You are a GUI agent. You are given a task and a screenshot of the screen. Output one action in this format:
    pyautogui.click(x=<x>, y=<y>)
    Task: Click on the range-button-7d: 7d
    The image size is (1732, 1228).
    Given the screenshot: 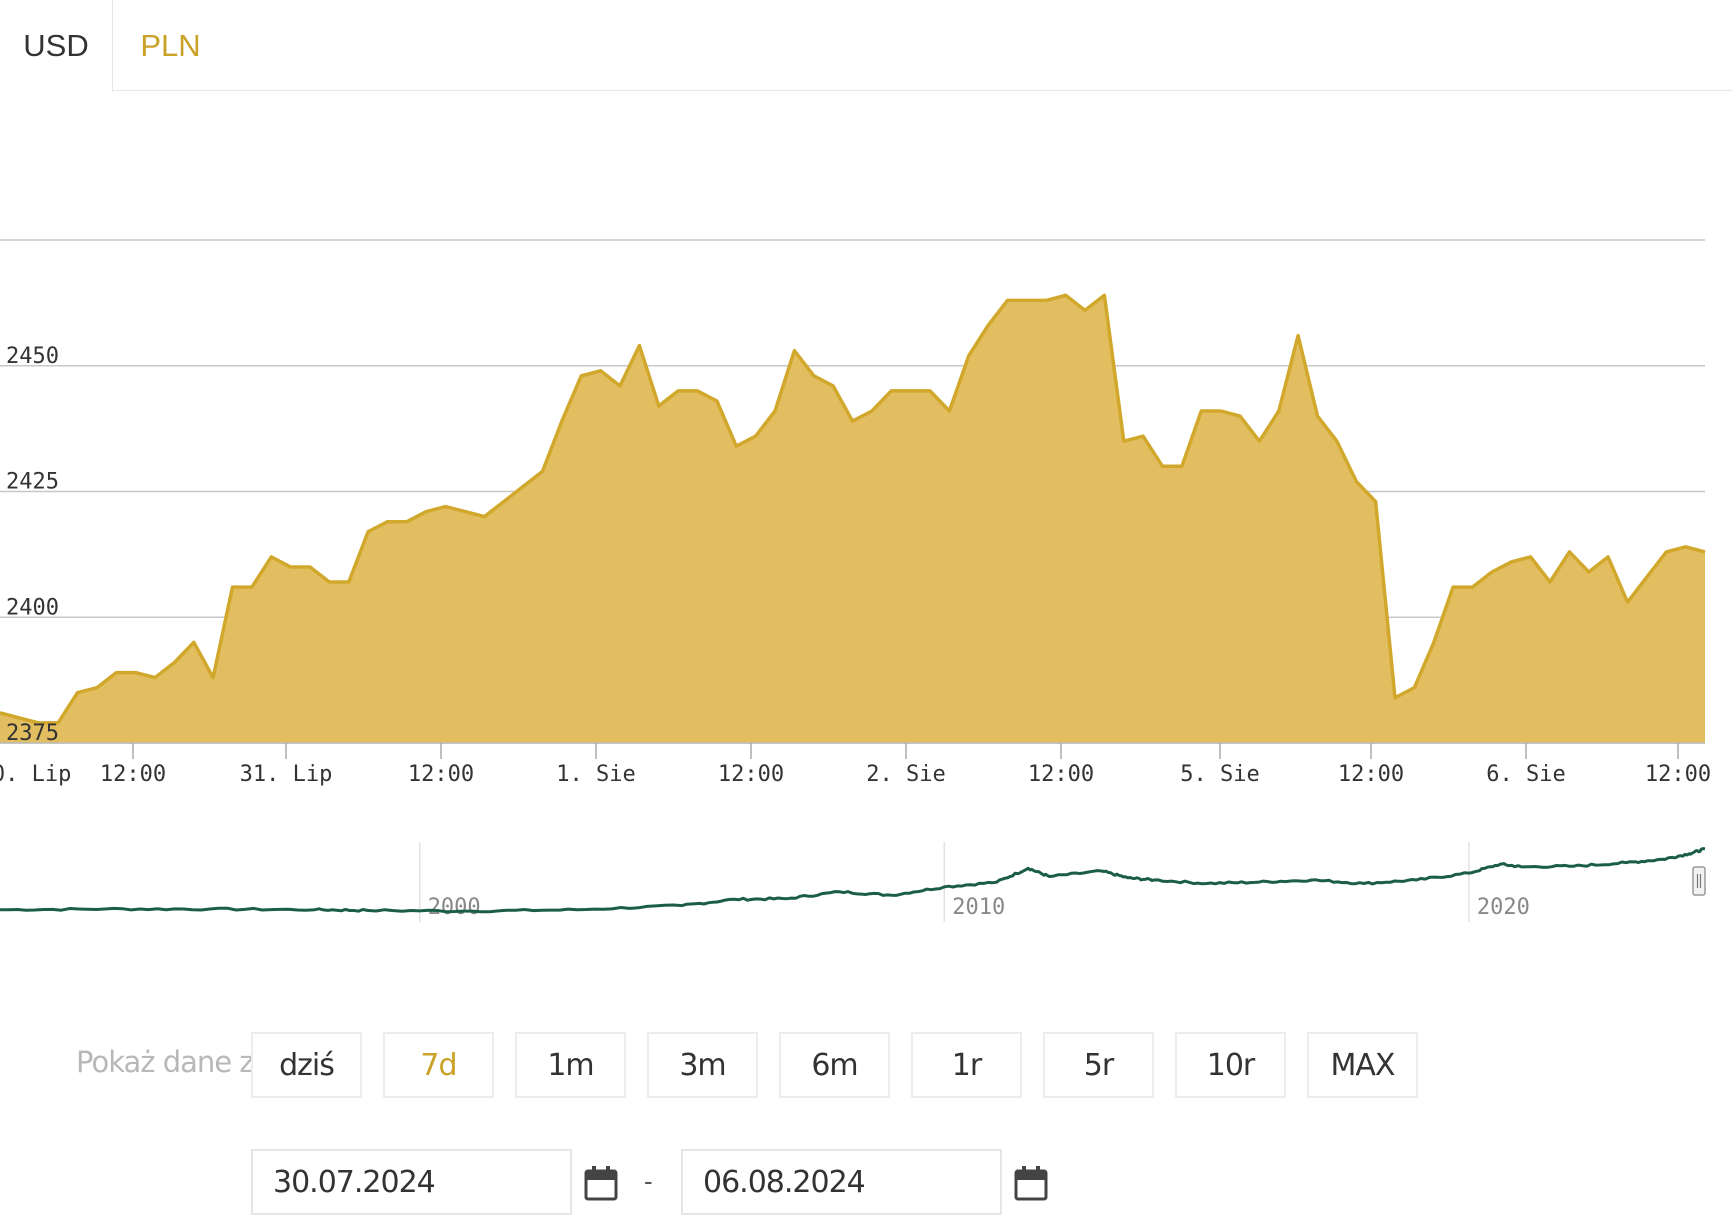 What is the action you would take?
    pyautogui.click(x=438, y=1065)
    